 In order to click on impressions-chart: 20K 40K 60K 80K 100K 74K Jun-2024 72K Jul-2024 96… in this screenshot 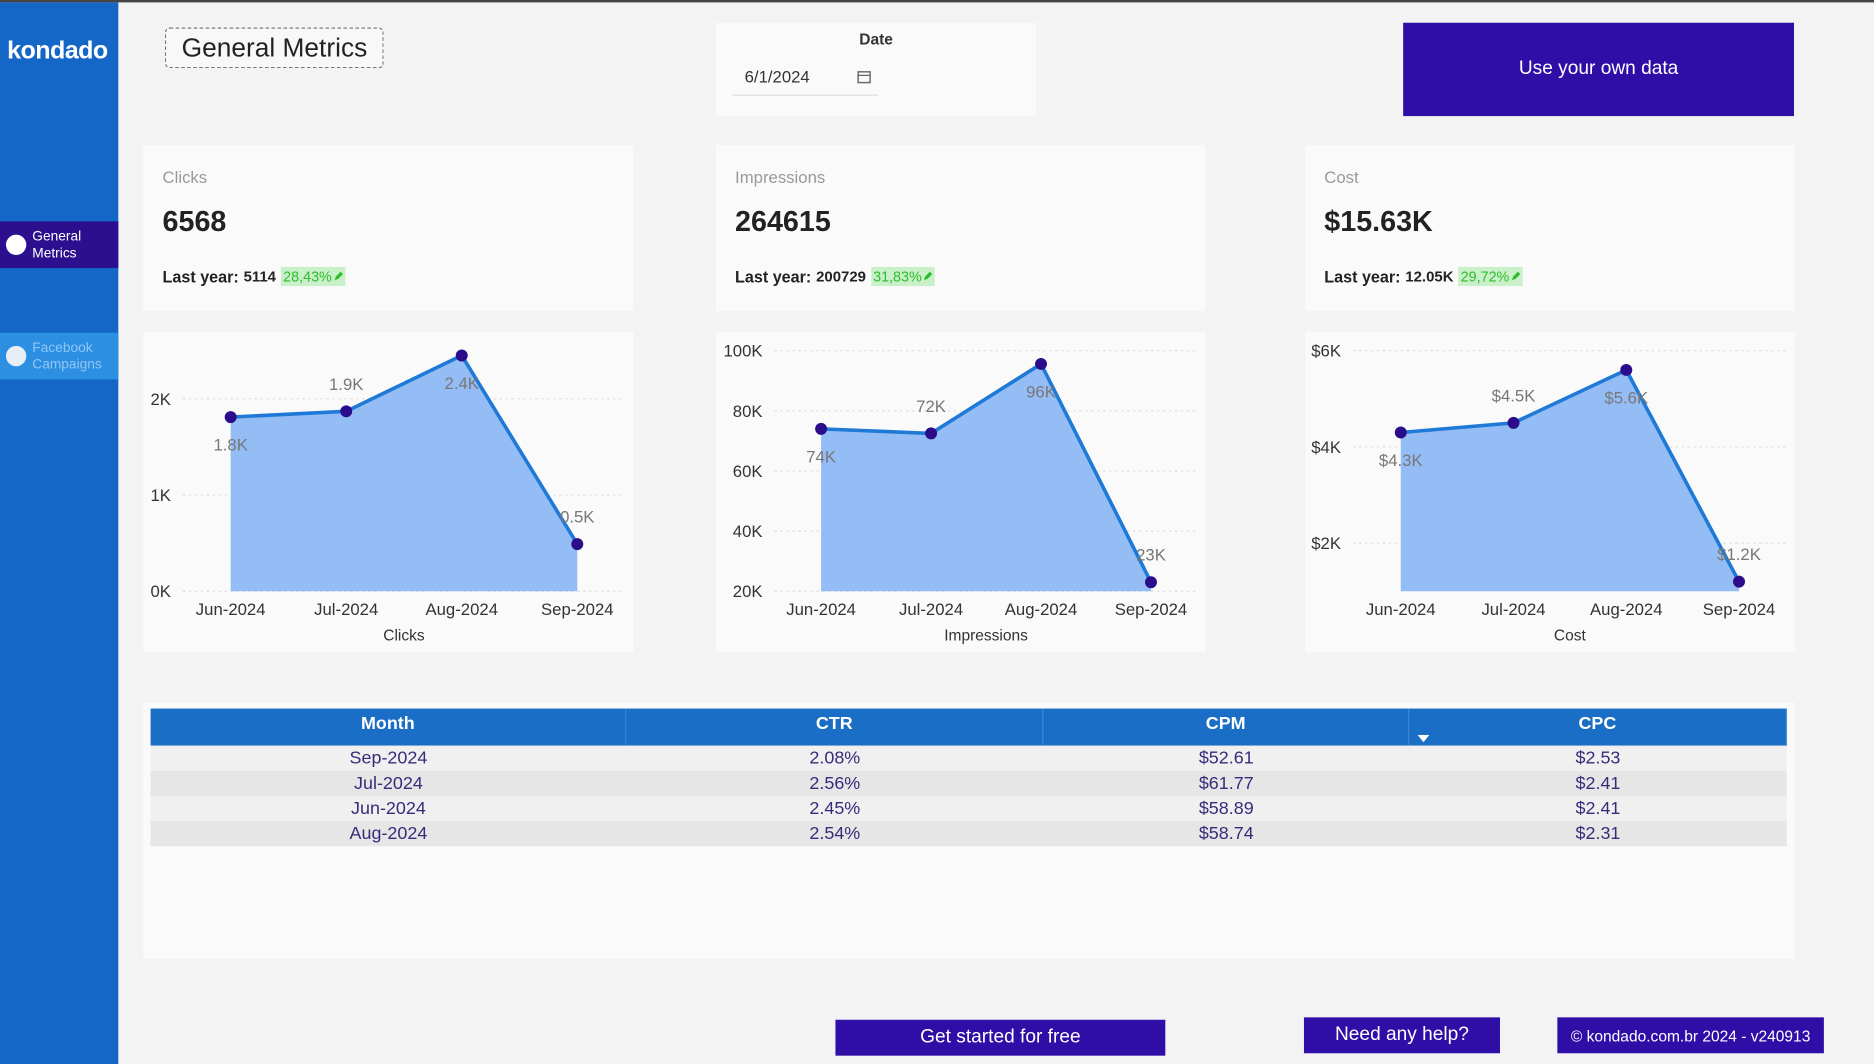, I will do `click(960, 492)`.